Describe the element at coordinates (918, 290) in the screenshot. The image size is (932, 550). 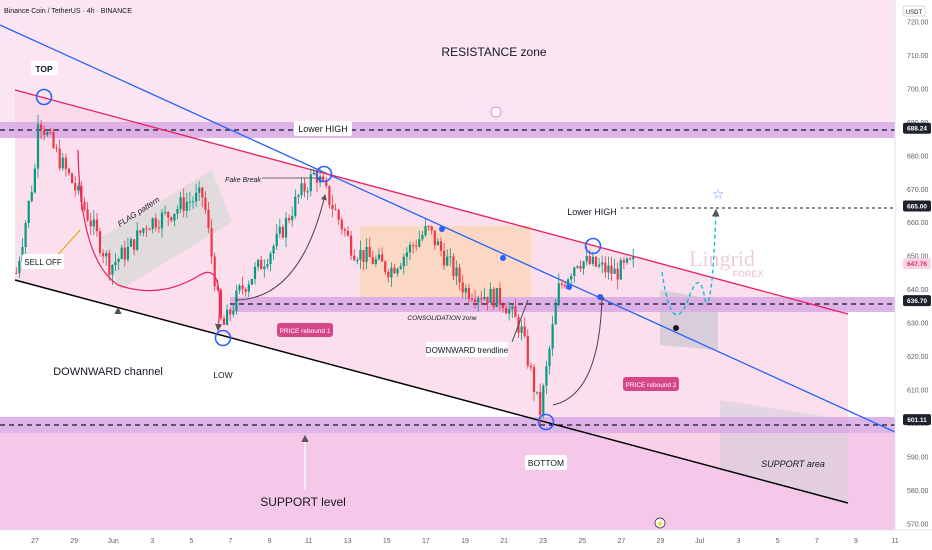
I see `price-tick-label: 640.00` at that location.